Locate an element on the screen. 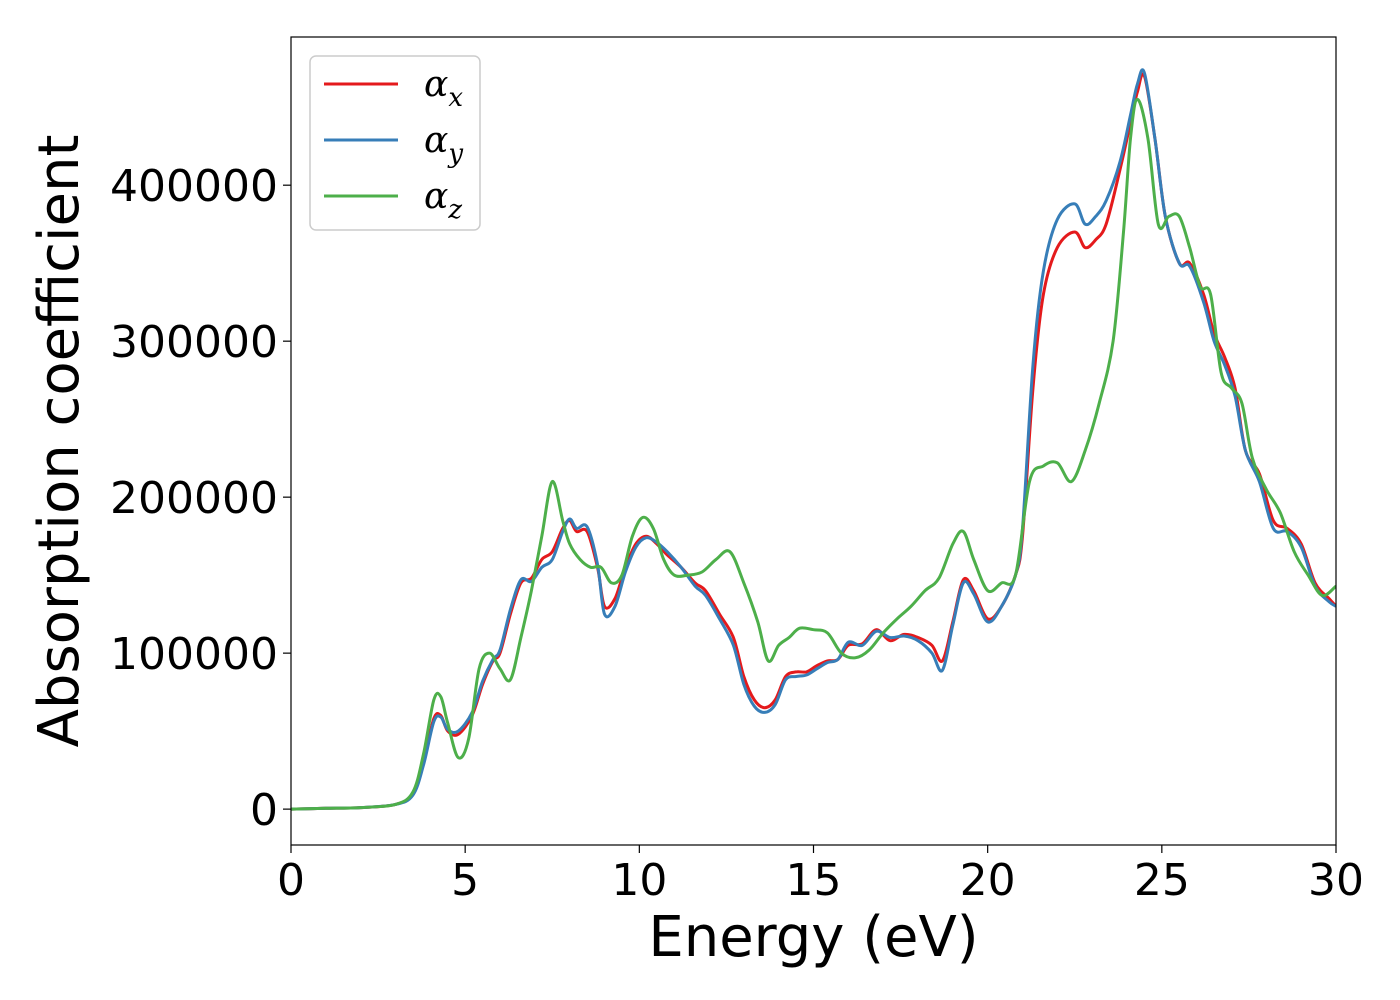  legend: αx αy αz is located at coordinates (395, 143).